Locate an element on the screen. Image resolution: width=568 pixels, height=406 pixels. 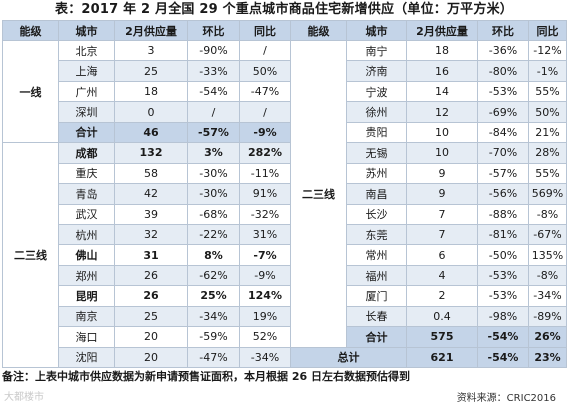
yoy-cell: -34% is located at coordinates (547, 296).